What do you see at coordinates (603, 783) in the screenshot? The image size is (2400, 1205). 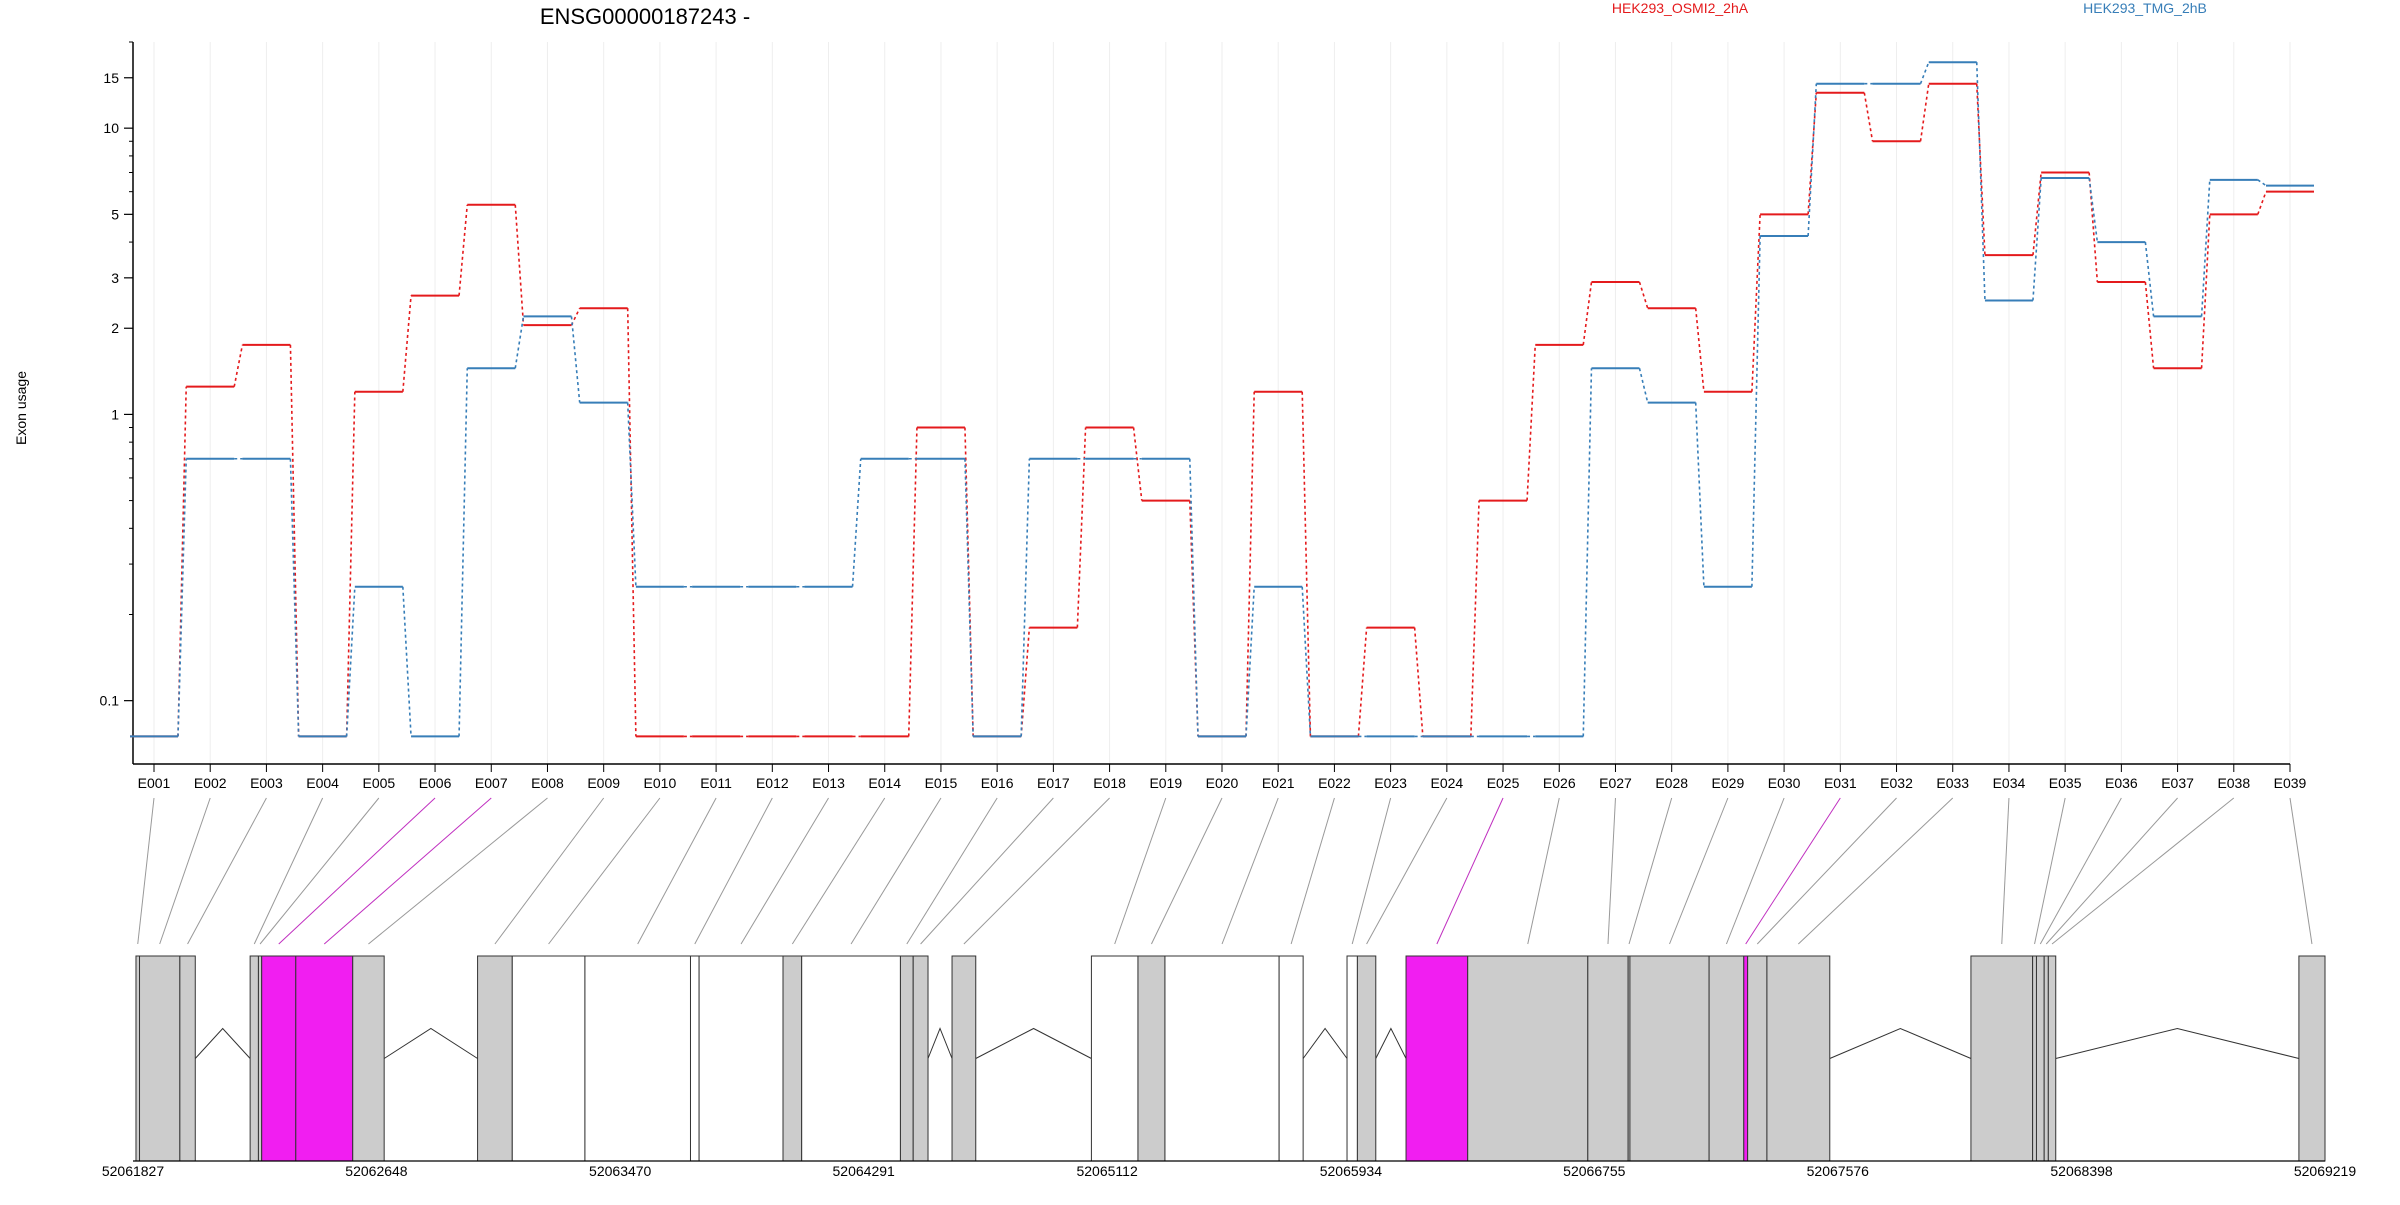 I see `x-tick-label: E009` at bounding box center [603, 783].